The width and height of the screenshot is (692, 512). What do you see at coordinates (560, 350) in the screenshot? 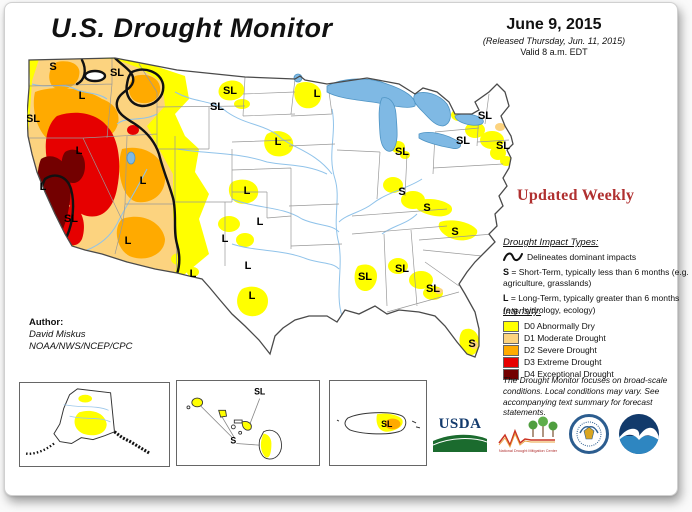
I see `intensity-label-d2: D2 Severe Drought` at bounding box center [560, 350].